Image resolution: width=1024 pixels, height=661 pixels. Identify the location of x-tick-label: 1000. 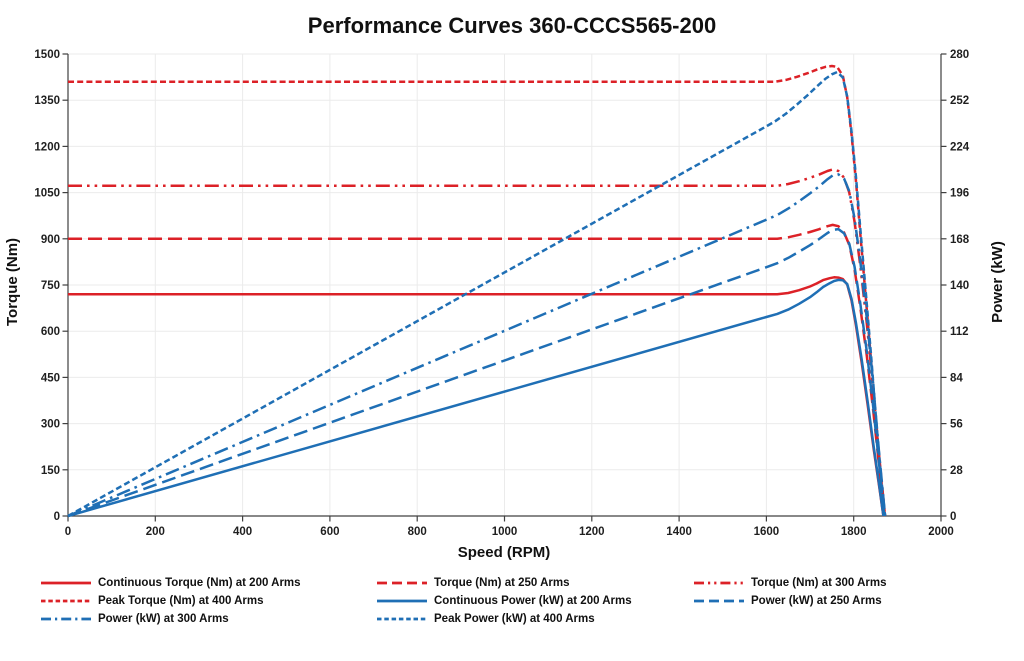
(505, 532).